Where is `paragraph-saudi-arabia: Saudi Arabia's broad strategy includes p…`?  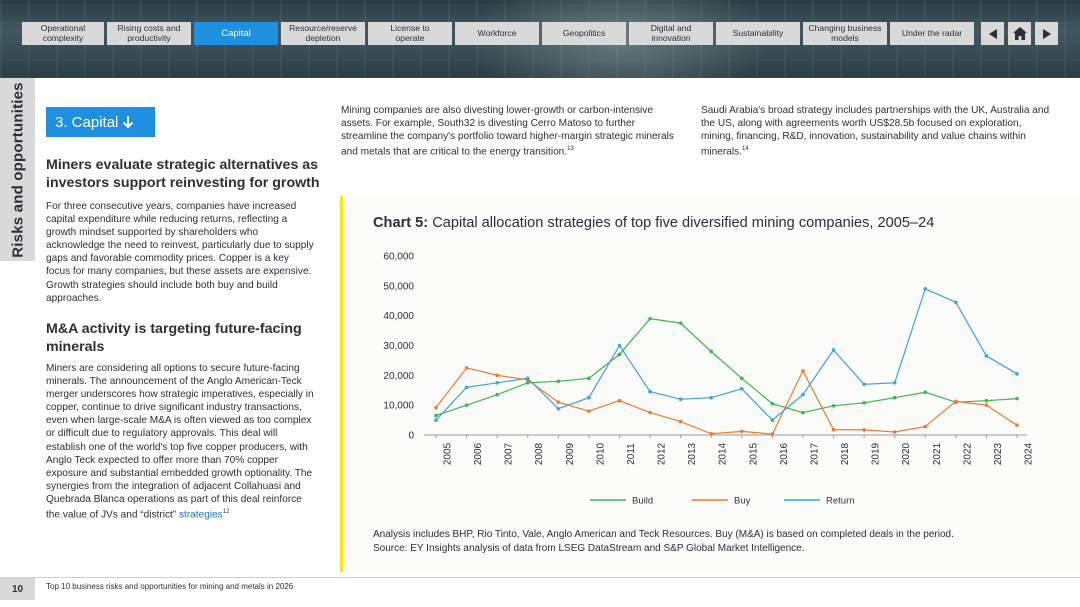 paragraph-saudi-arabia: Saudi Arabia's broad strategy includes p… is located at coordinates (876, 131).